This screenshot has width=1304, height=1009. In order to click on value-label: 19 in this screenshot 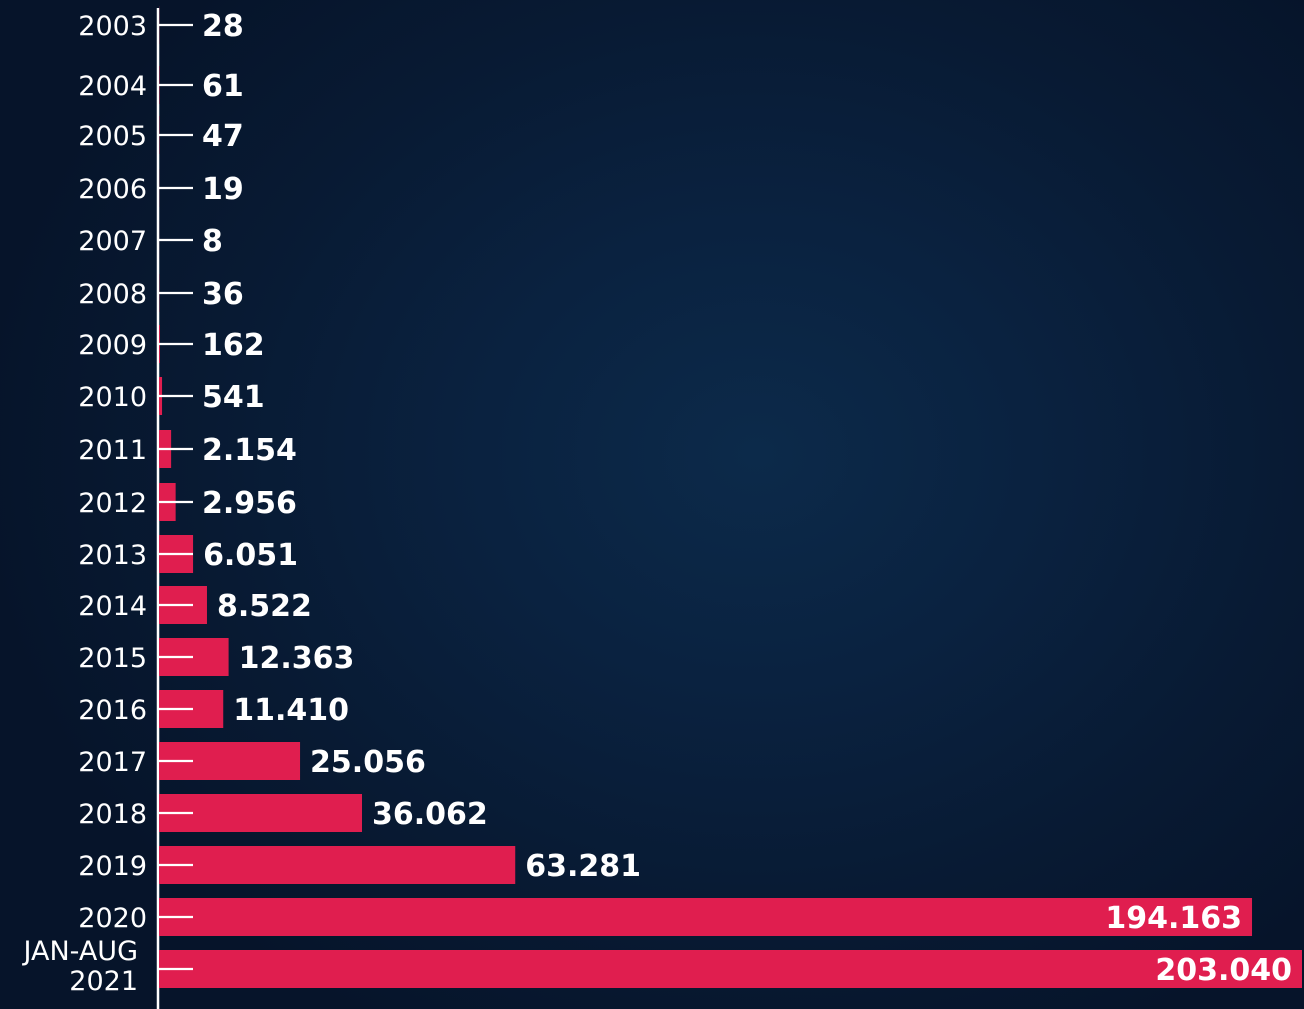, I will do `click(223, 189)`.